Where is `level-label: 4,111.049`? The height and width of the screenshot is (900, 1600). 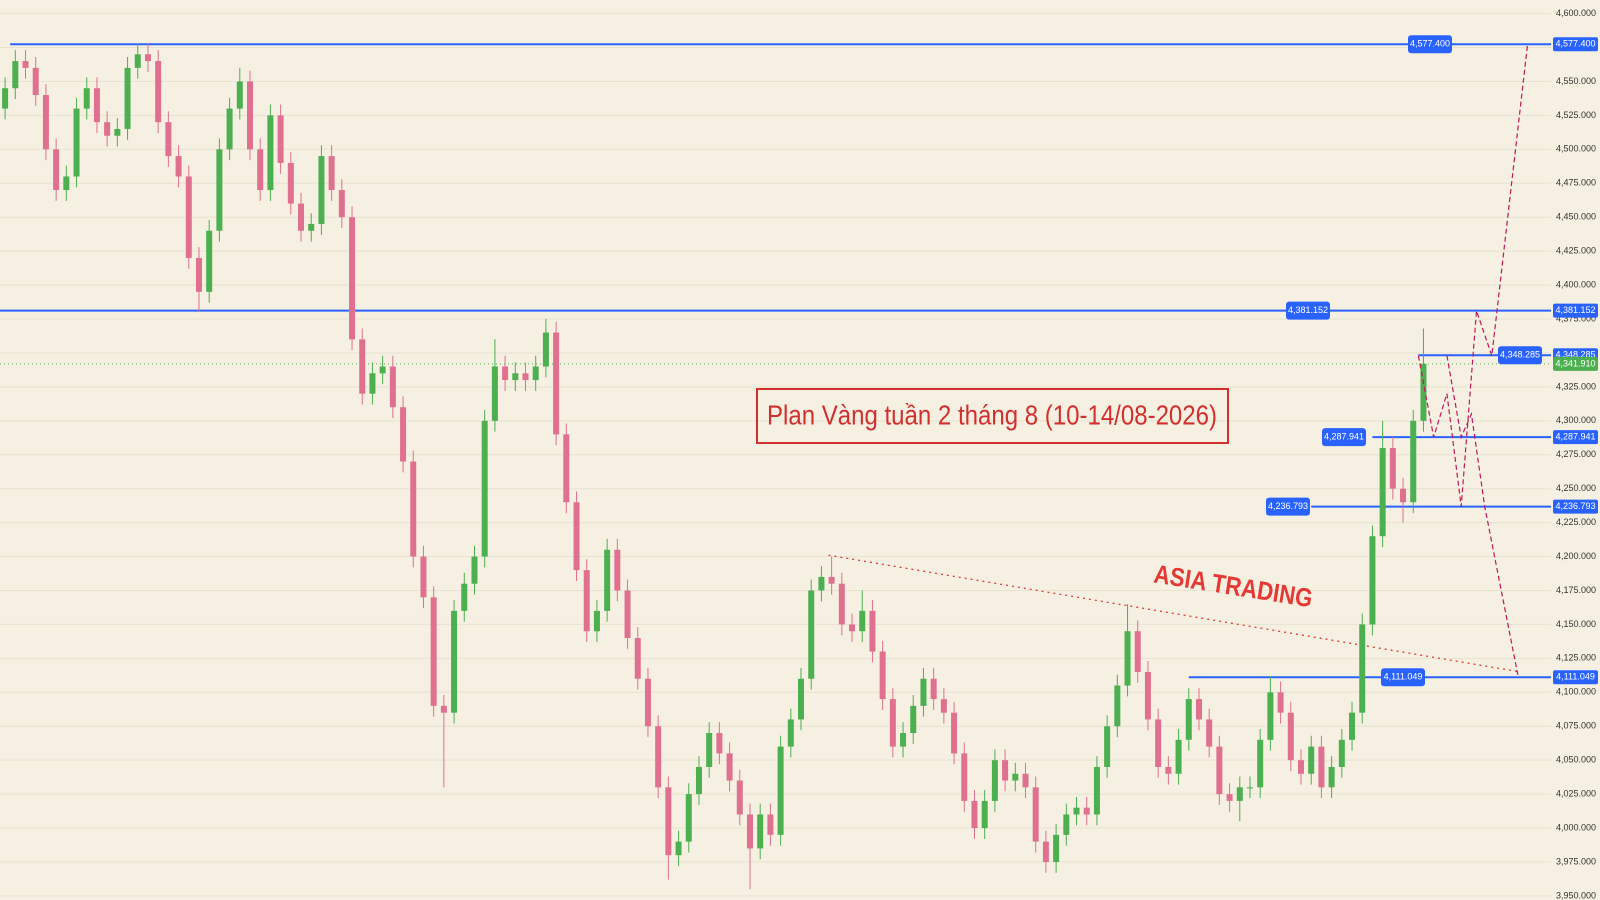 level-label: 4,111.049 is located at coordinates (1403, 677).